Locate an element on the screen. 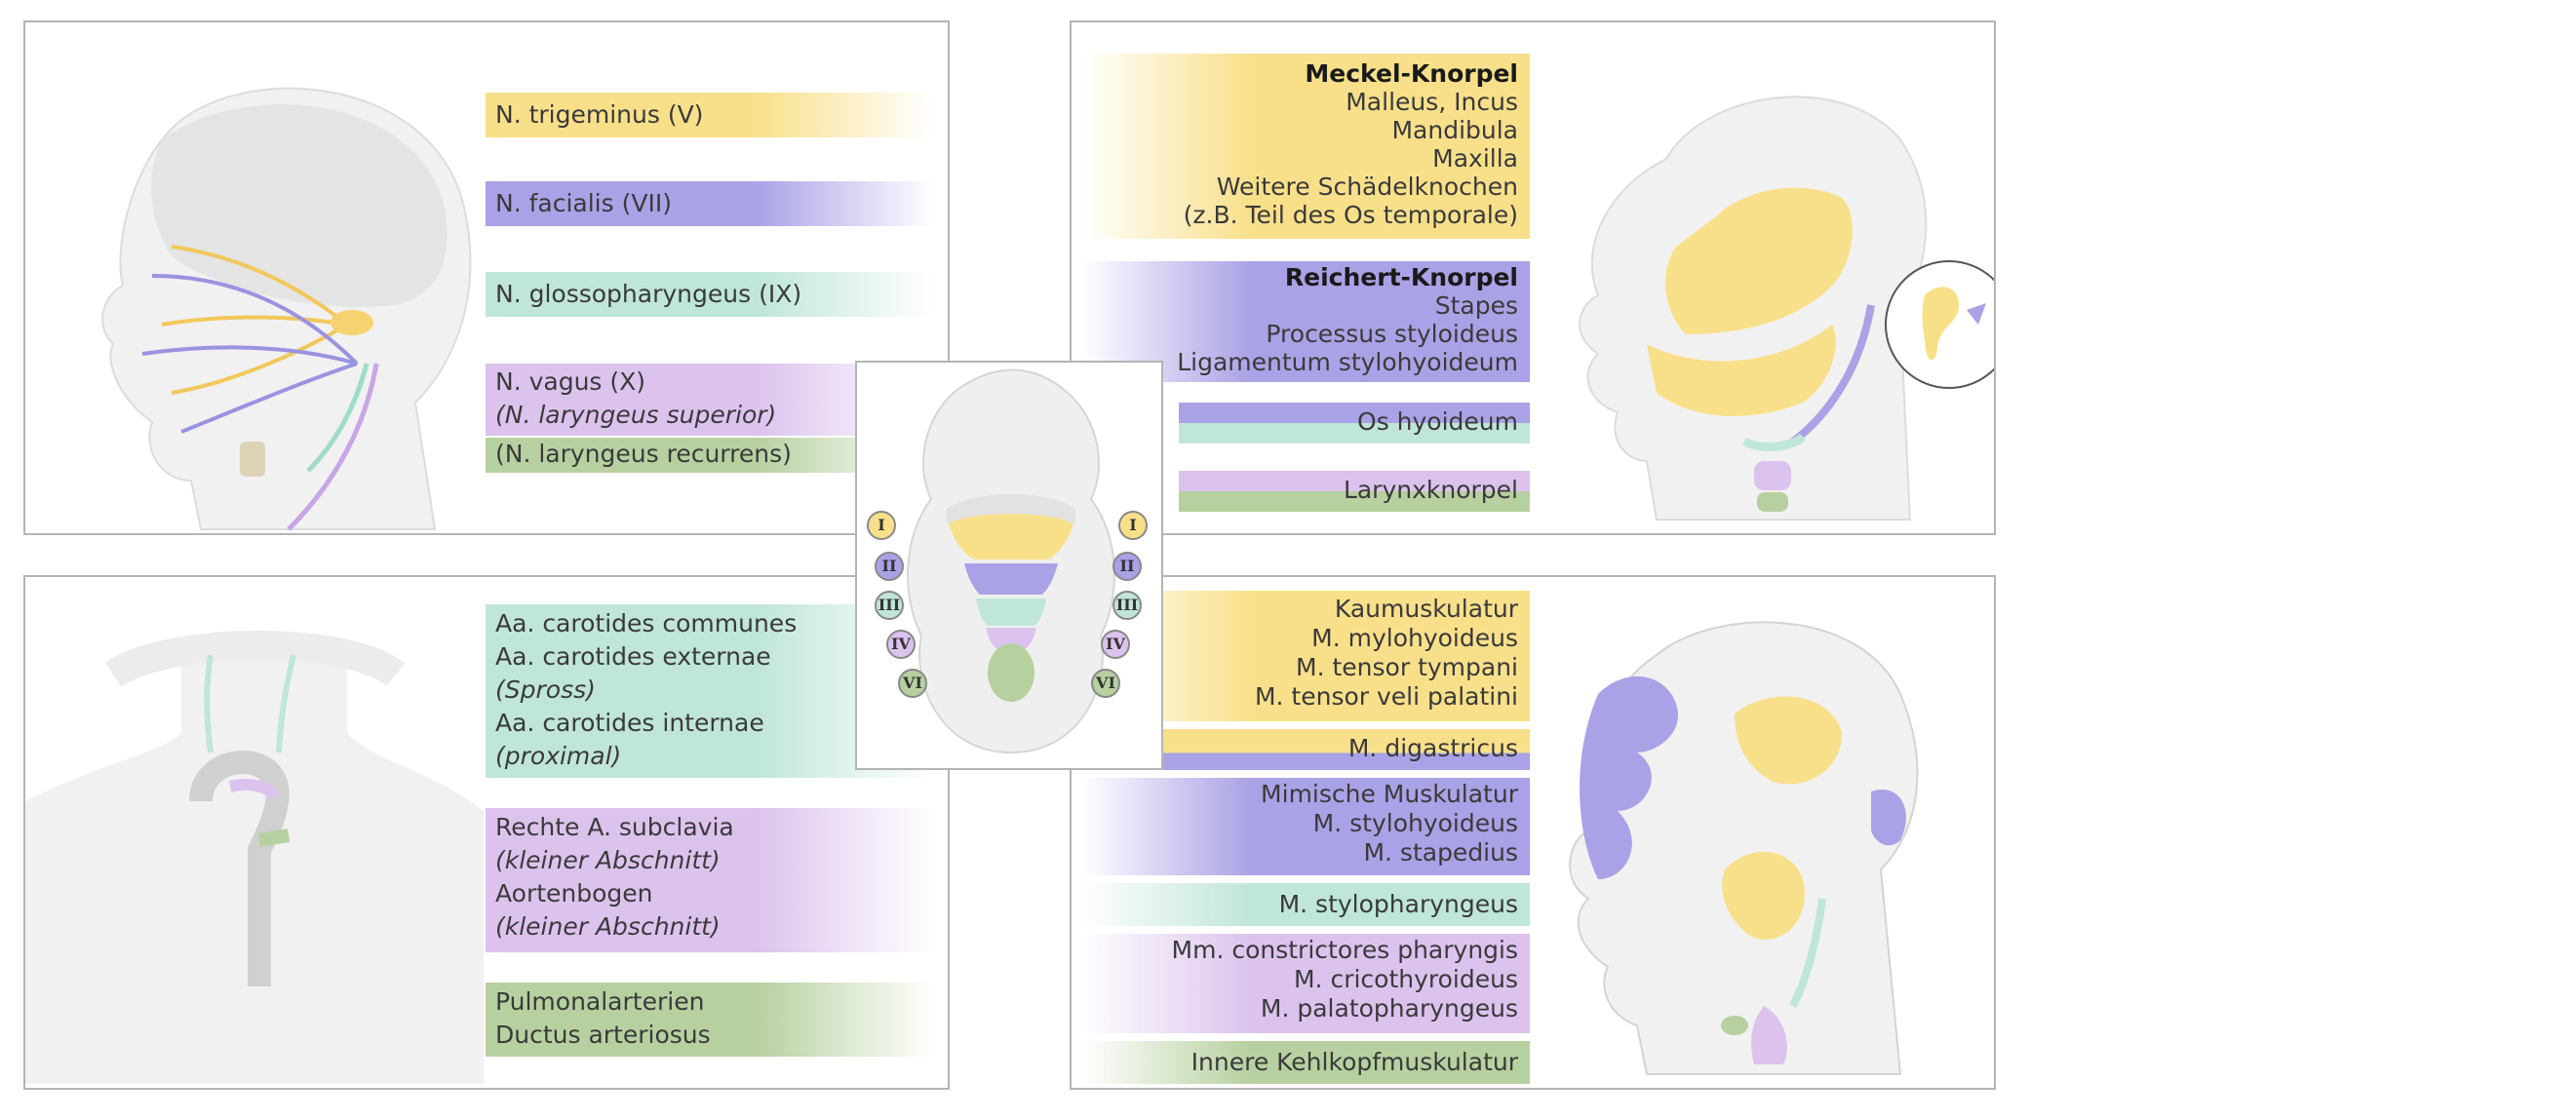 The height and width of the screenshot is (1119, 2576). malleus-incus is located at coordinates (1940, 324).